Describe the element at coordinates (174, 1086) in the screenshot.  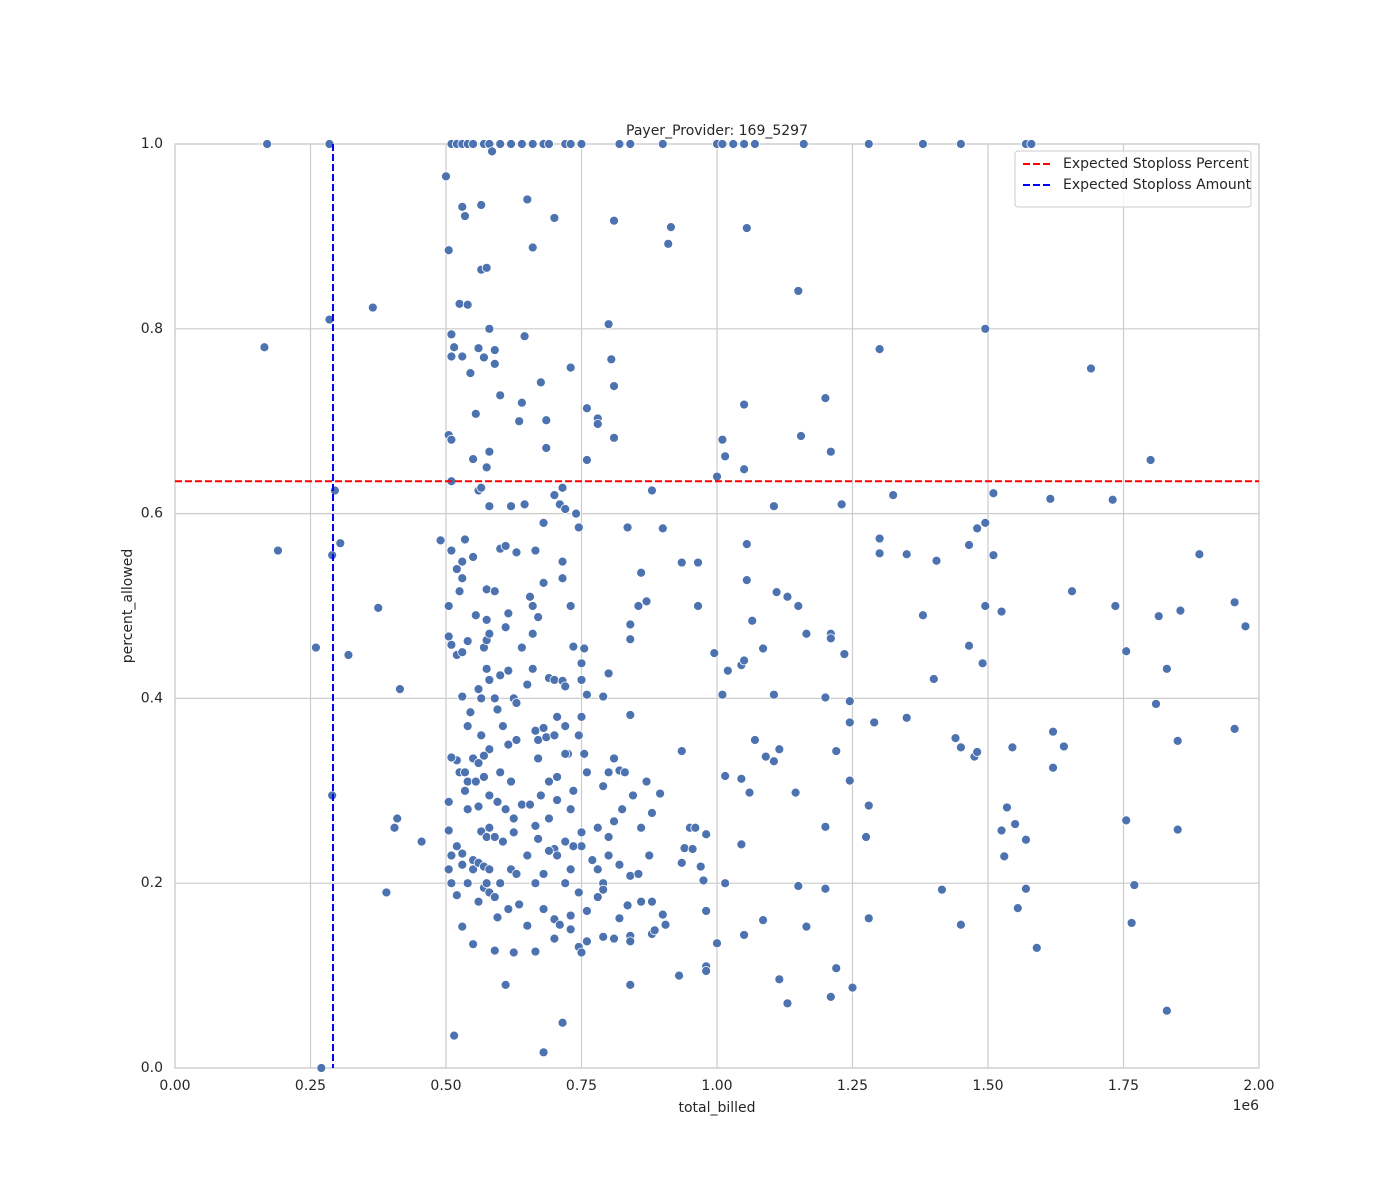
I see `x-tick-label: 0.00` at that location.